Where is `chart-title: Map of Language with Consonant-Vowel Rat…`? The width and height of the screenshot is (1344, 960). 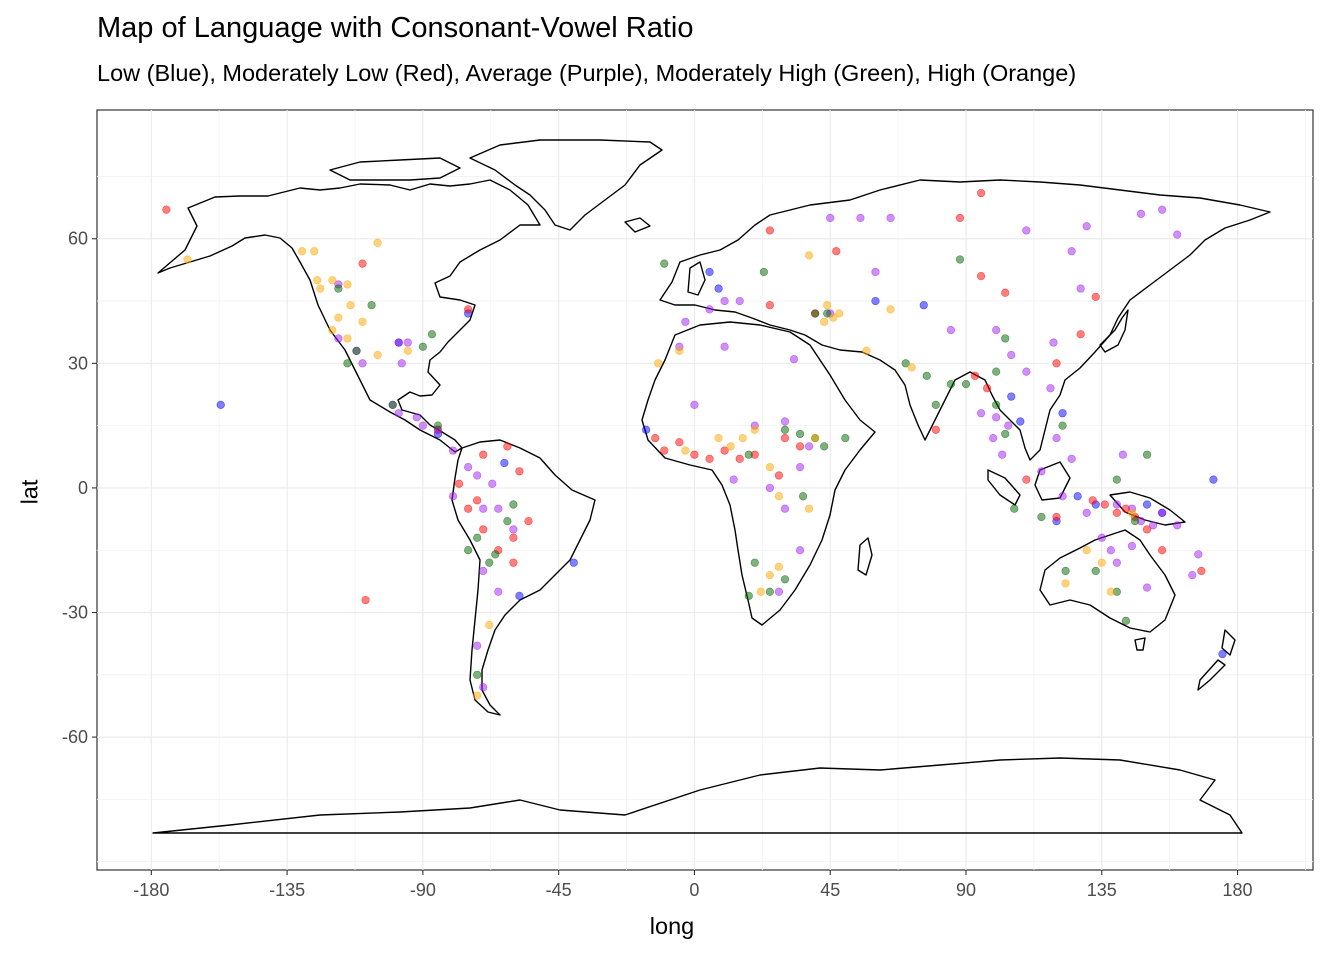 chart-title: Map of Language with Consonant-Vowel Rat… is located at coordinates (395, 28).